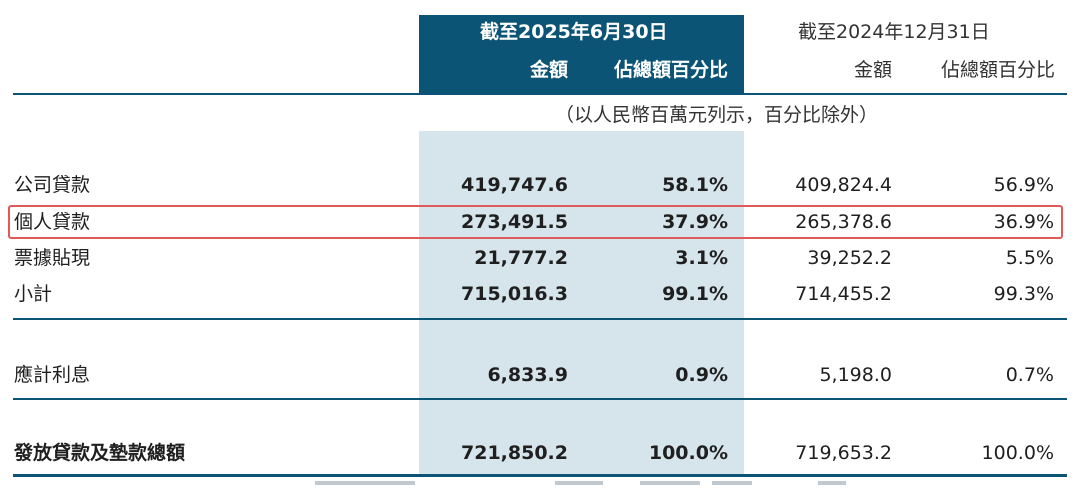 This screenshot has width=1080, height=488. Describe the element at coordinates (695, 185) in the screenshot. I see `row-cur-pct: 58.1%` at that location.